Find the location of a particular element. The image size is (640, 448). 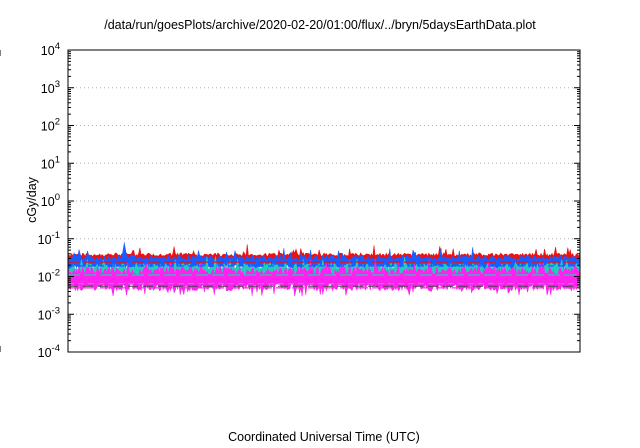

y-tick-labels: 10⁻⁴ 10⁻³ 10⁻² 10⁻¹ 10⁰ 10¹ 10² 10³ 10⁴ is located at coordinates (49, 200).